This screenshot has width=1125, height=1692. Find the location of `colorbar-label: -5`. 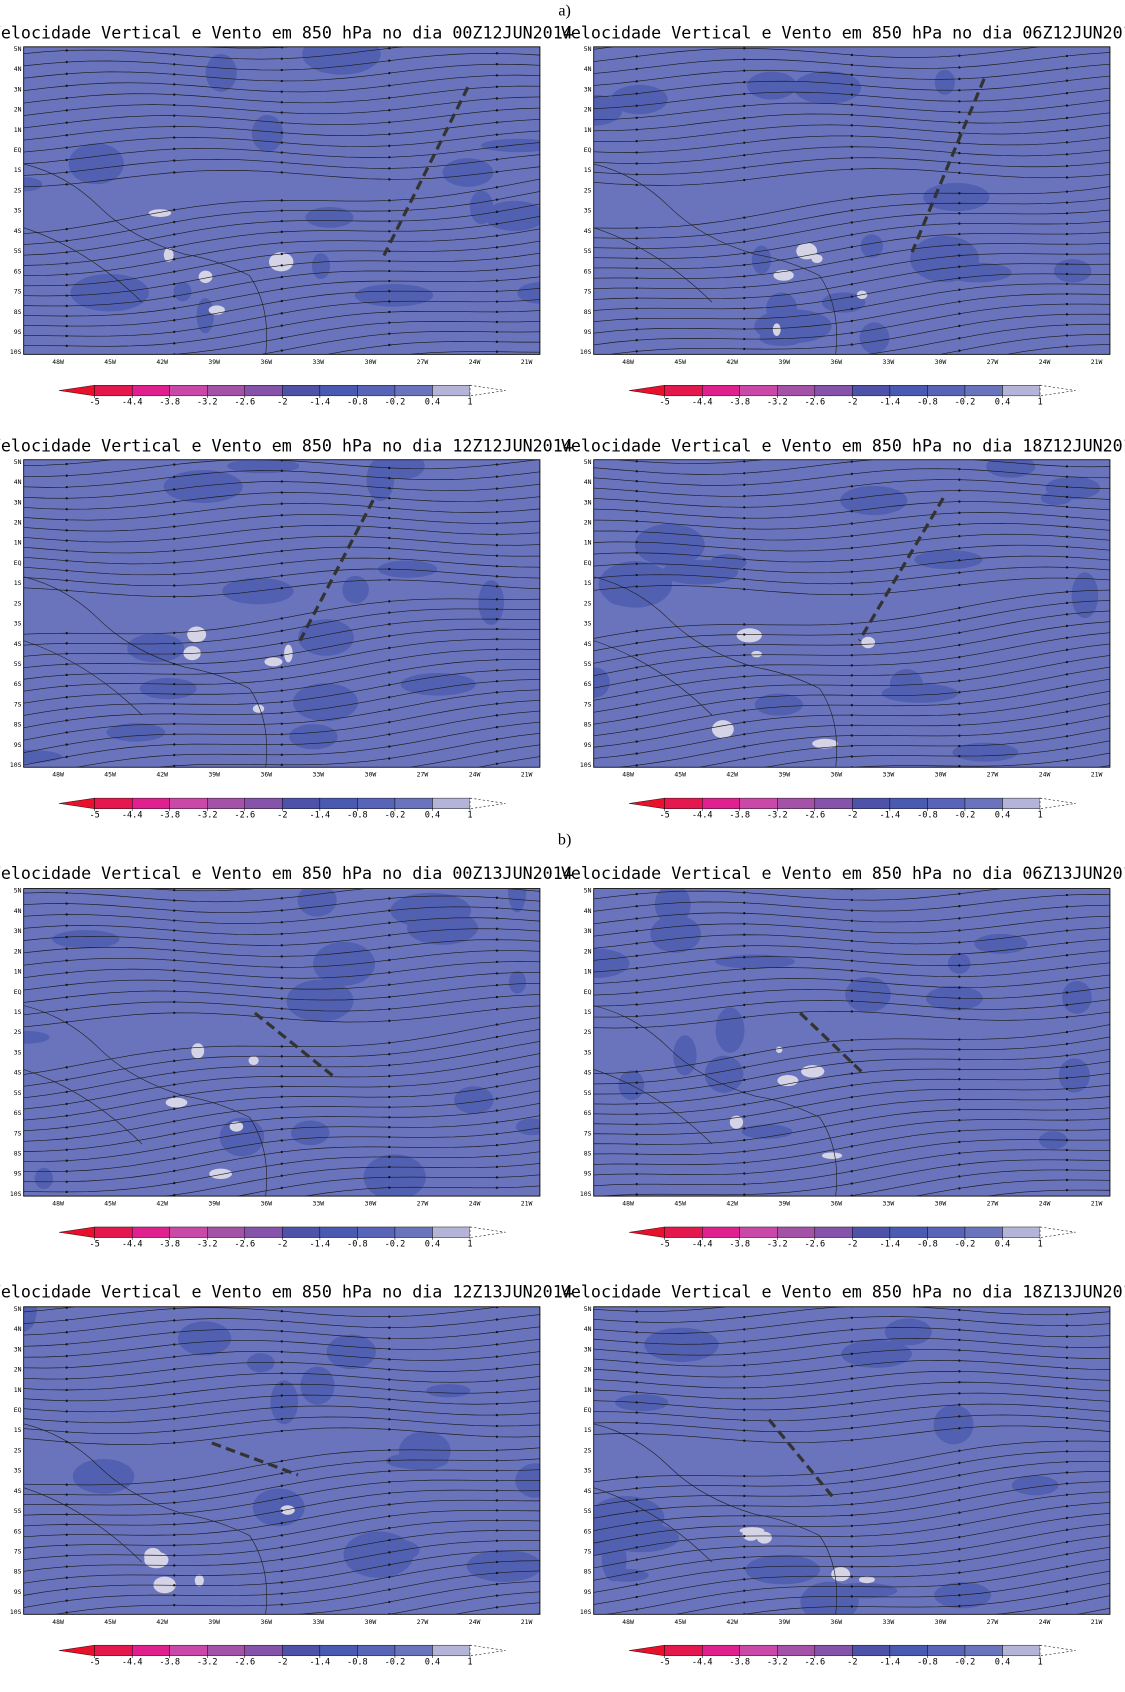

colorbar-label: -5 is located at coordinates (94, 1245).